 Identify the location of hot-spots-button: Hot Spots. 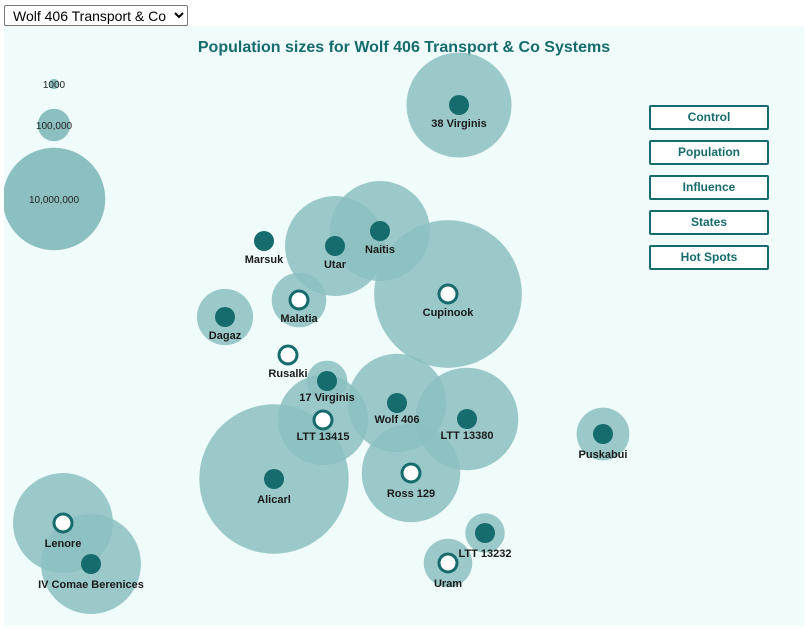
(709, 257).